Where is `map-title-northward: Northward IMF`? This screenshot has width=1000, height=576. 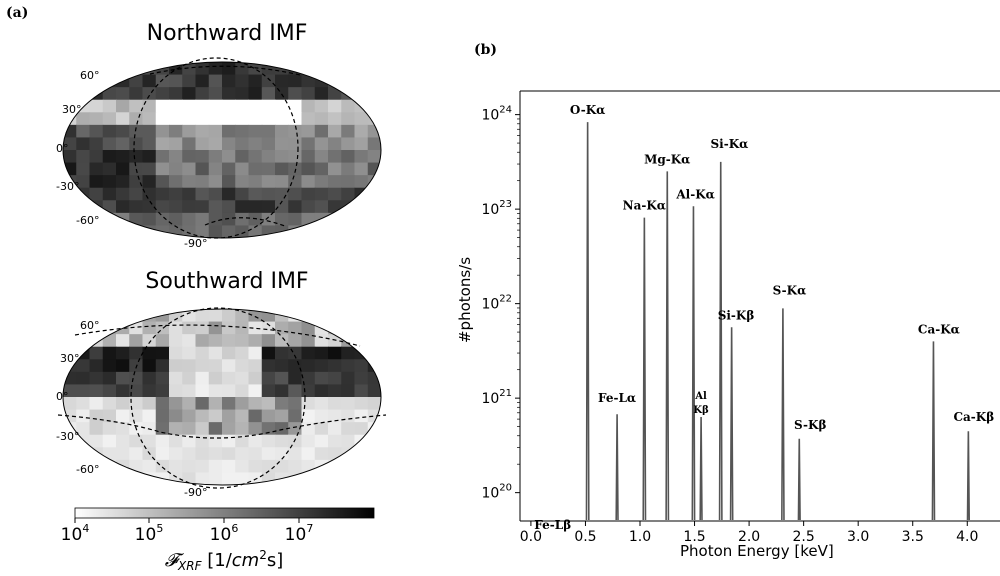
map-title-northward: Northward IMF is located at coordinates (227, 33).